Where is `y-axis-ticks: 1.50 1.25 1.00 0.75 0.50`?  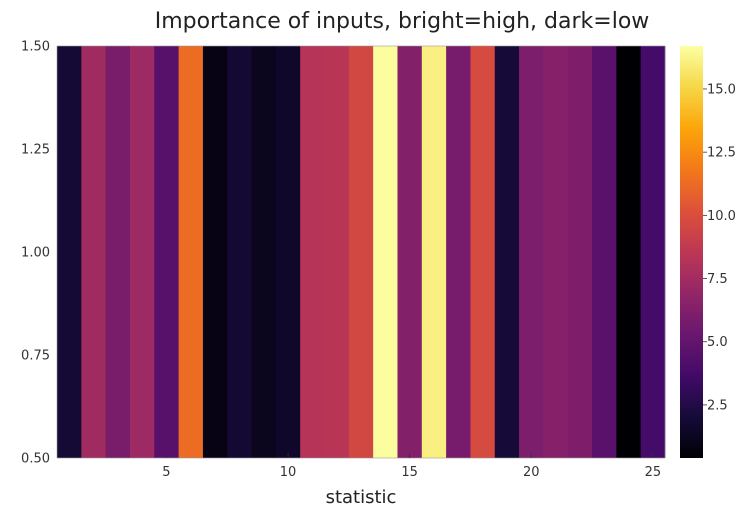
y-axis-ticks: 1.50 1.25 1.00 0.75 0.50 is located at coordinates (35, 253).